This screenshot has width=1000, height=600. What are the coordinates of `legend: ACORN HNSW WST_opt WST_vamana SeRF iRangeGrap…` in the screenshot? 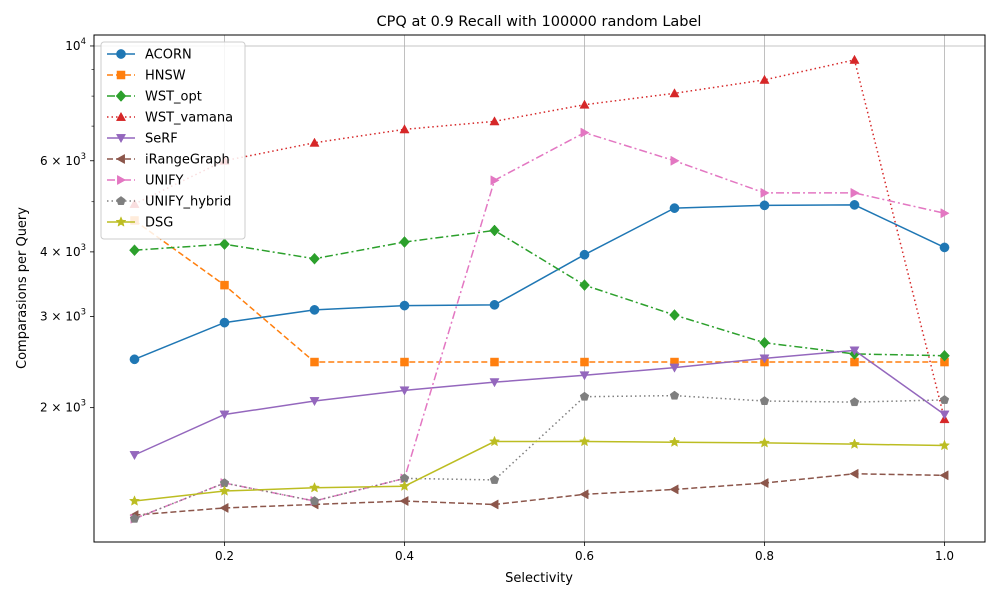 It's located at (173, 140).